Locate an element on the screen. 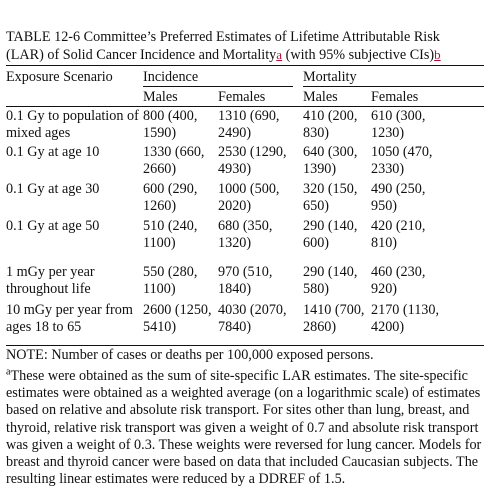 The image size is (500, 488). header-mortality-females: Females is located at coordinates (395, 97).